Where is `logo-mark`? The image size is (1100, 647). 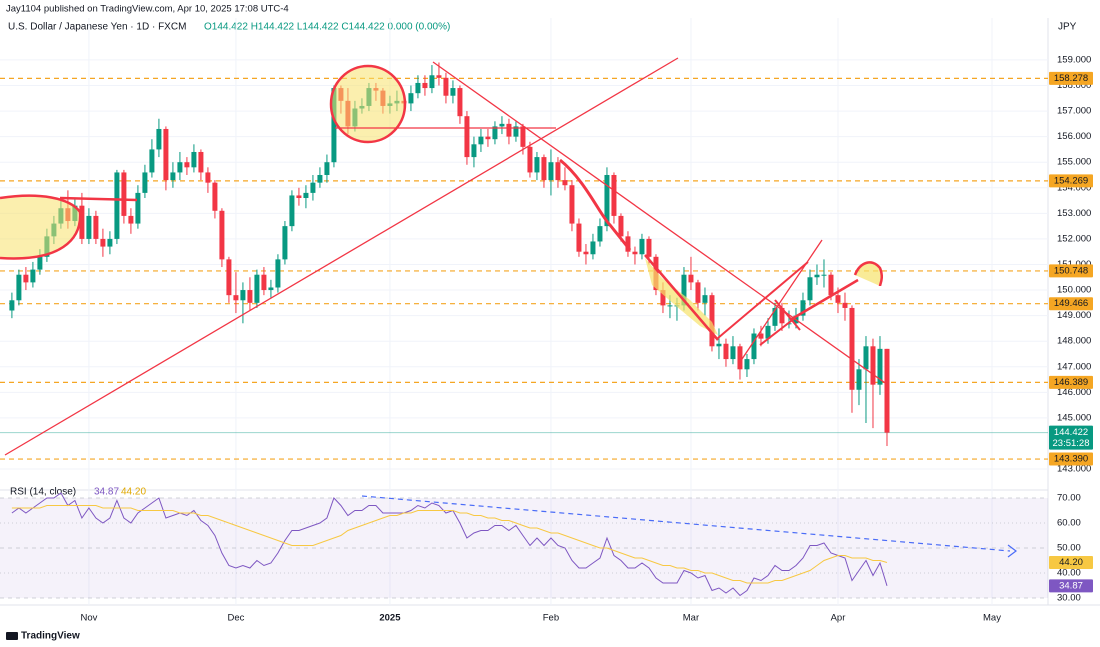 logo-mark is located at coordinates (12, 636).